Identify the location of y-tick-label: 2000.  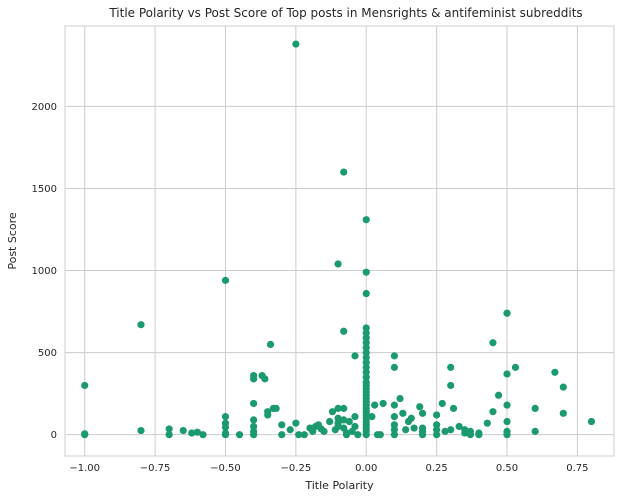
(44, 107).